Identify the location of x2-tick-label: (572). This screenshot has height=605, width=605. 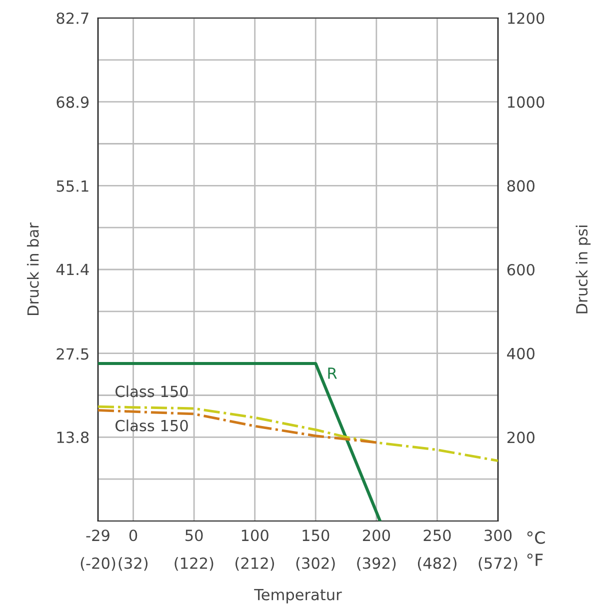
(498, 564).